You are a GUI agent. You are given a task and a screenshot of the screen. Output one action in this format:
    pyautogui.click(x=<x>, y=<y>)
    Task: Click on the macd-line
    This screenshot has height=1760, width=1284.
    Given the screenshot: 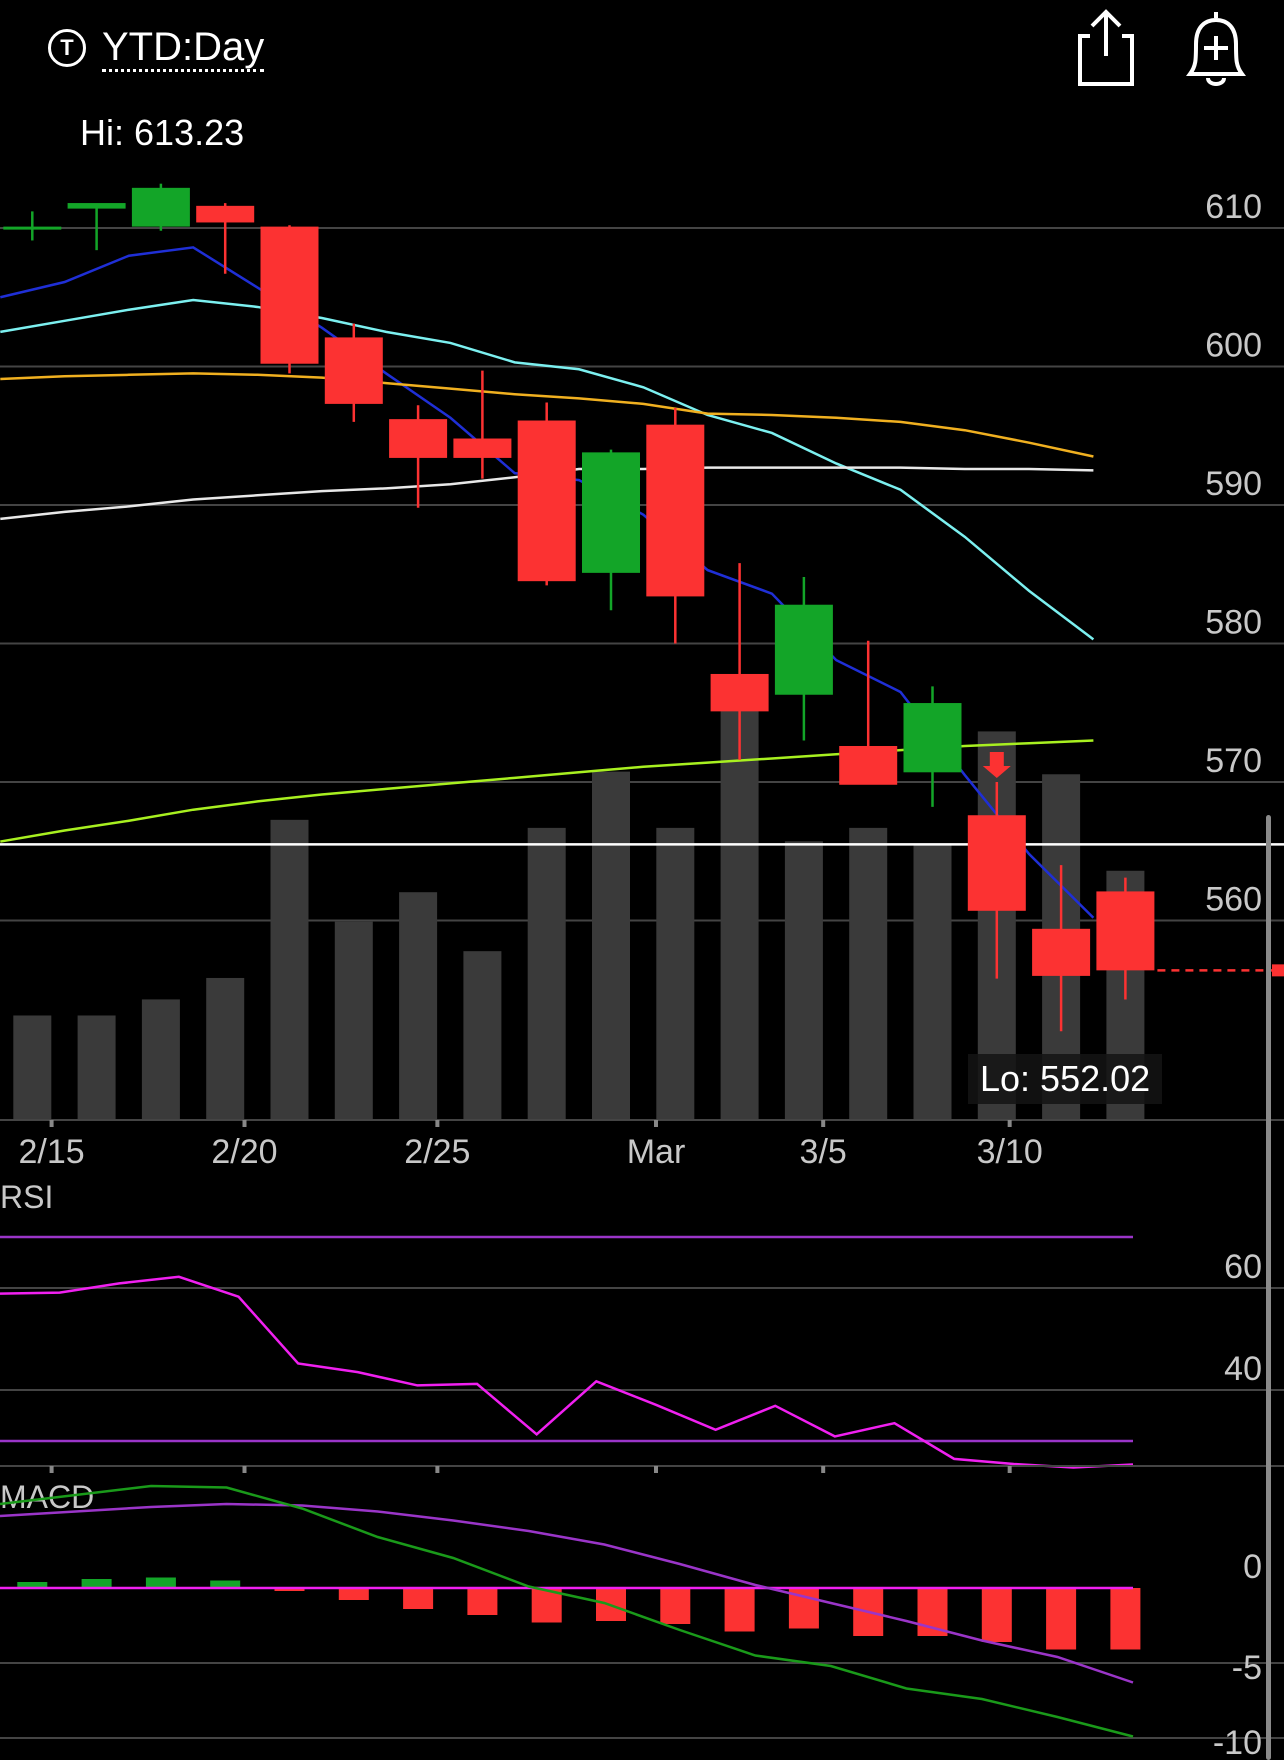 What is the action you would take?
    pyautogui.click(x=567, y=1611)
    